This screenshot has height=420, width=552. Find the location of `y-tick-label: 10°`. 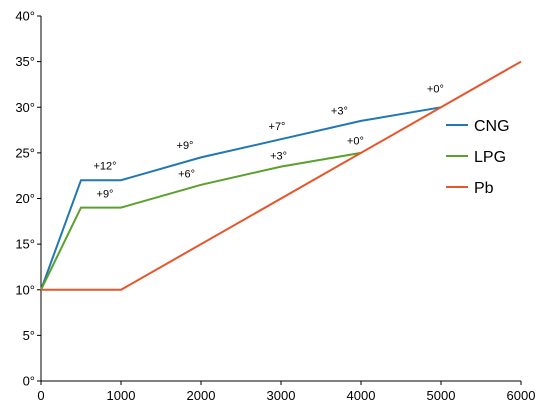

y-tick-label: 10° is located at coordinates (25, 289).